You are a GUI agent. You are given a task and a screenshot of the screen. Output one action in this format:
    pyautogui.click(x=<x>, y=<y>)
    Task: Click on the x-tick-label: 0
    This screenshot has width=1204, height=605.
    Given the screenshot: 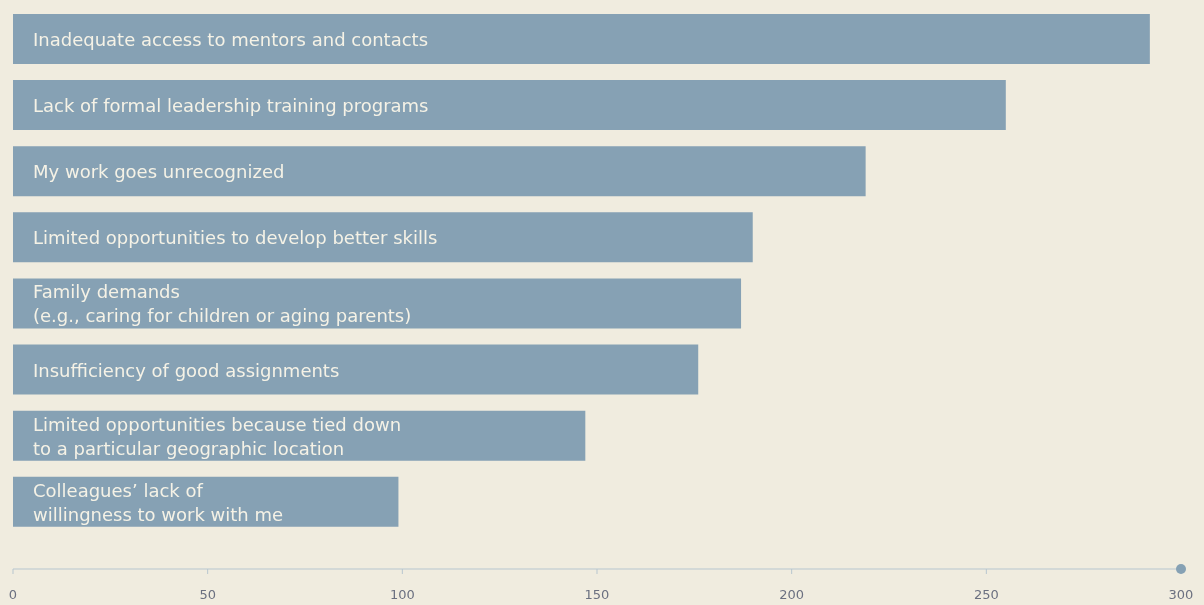 What is the action you would take?
    pyautogui.click(x=13, y=595)
    